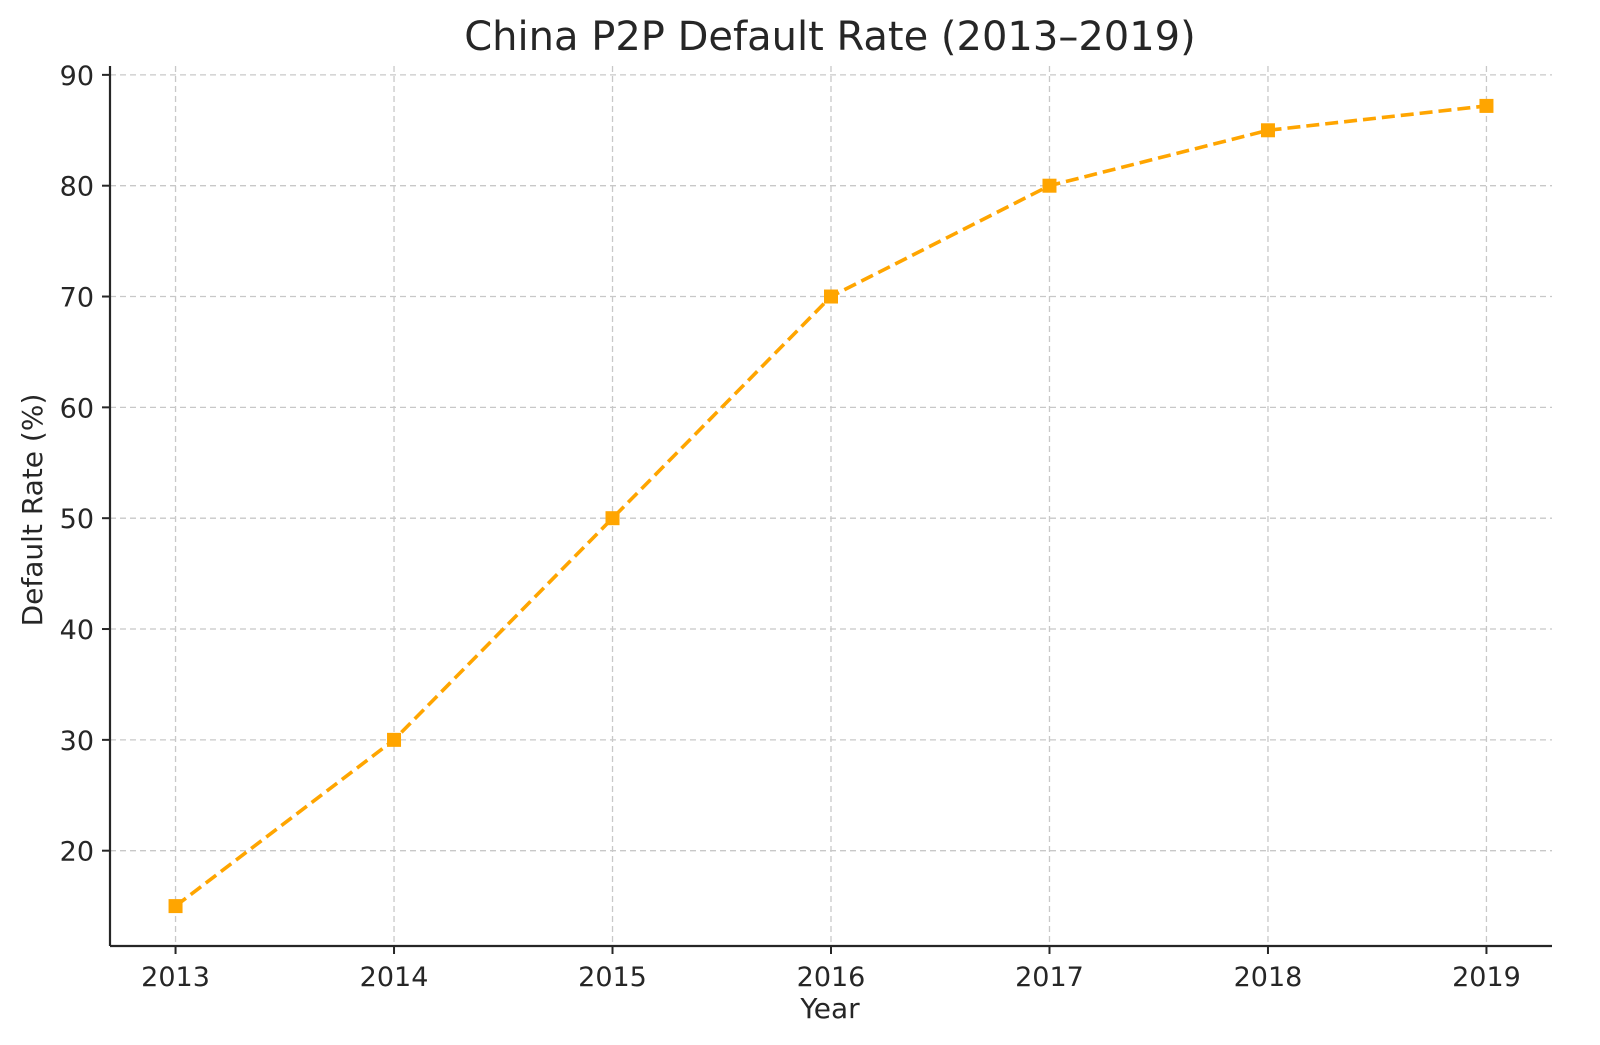  What do you see at coordinates (175, 906) in the screenshot?
I see `data-point-2013` at bounding box center [175, 906].